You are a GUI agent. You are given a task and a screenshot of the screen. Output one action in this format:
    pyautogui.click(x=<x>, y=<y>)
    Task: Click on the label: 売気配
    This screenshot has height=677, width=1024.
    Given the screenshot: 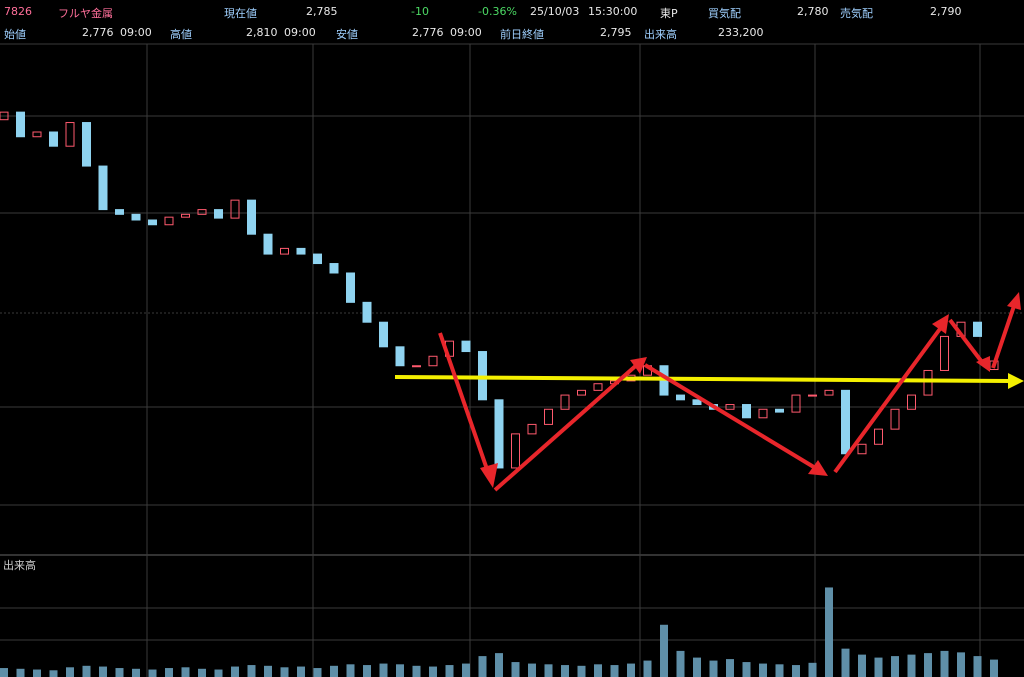 What is the action you would take?
    pyautogui.click(x=856, y=13)
    